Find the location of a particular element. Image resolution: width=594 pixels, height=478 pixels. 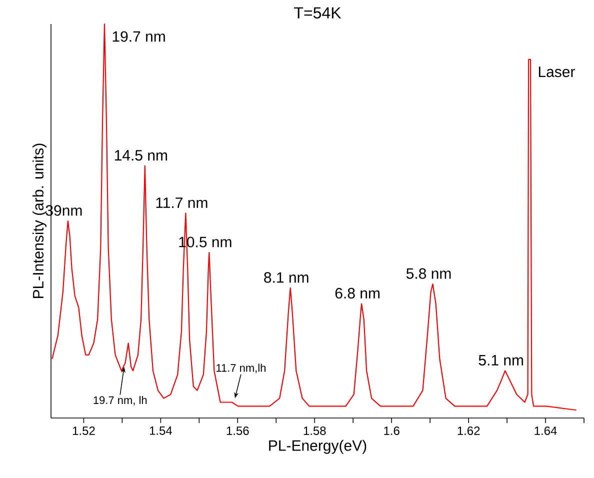

x-tick-label: 1.64 is located at coordinates (545, 431).